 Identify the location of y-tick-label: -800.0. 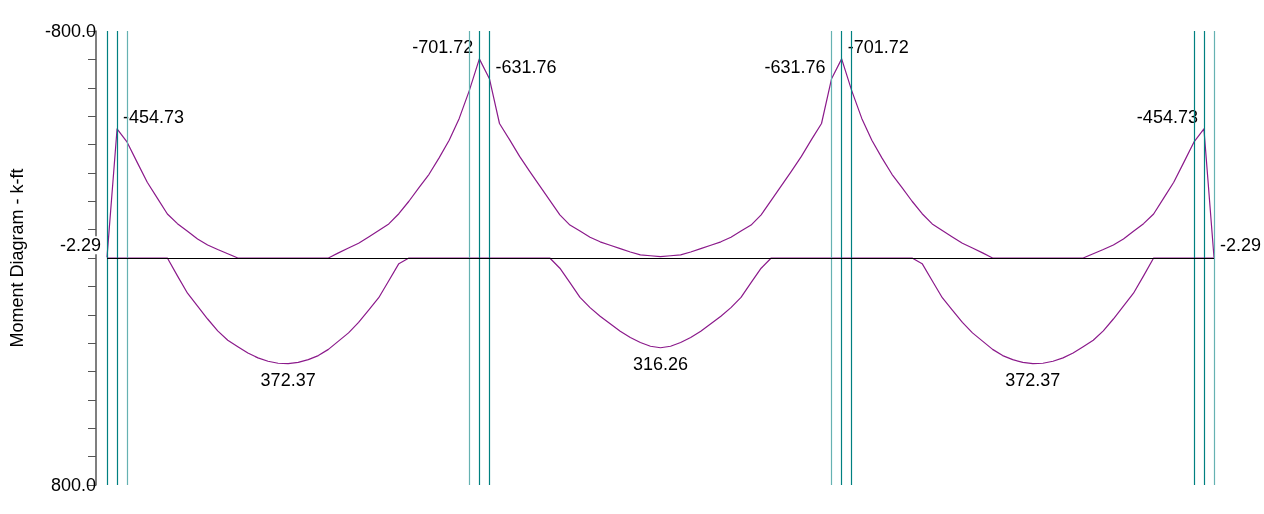
(70, 31).